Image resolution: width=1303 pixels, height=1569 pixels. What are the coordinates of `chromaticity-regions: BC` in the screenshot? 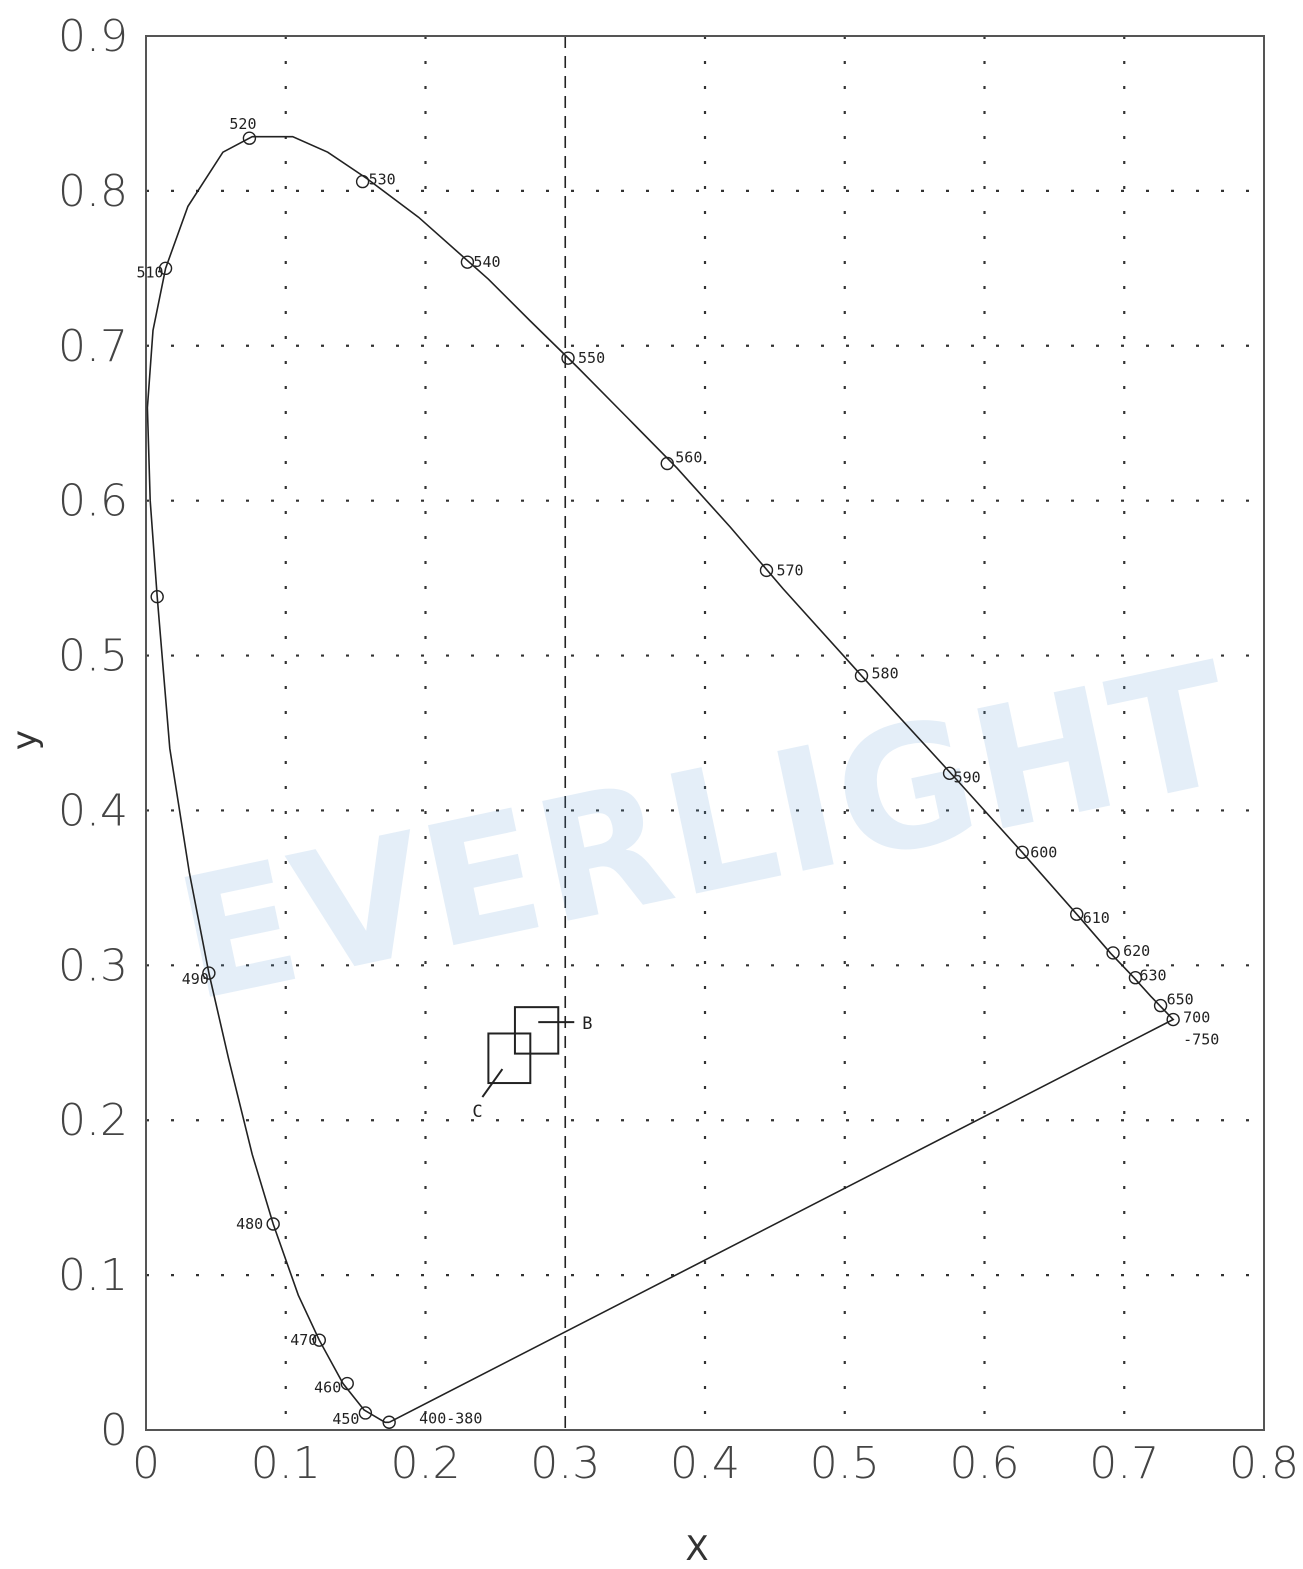 It's located at (532, 1064).